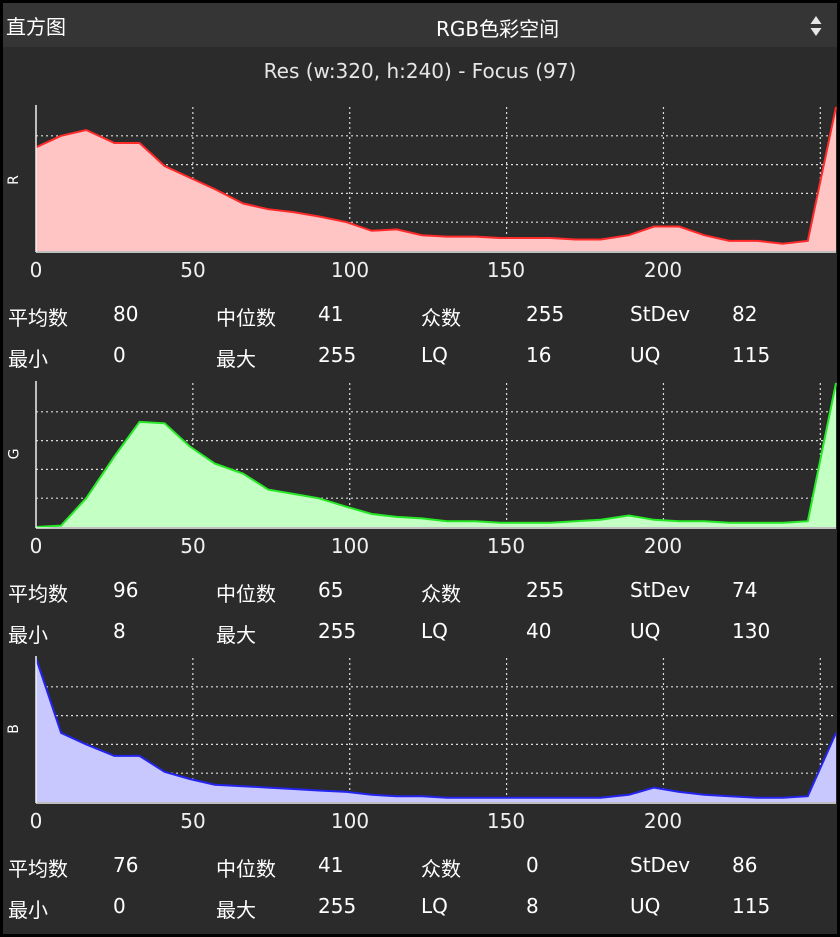 The image size is (840, 937). I want to click on histogram-line-green, so click(436, 455).